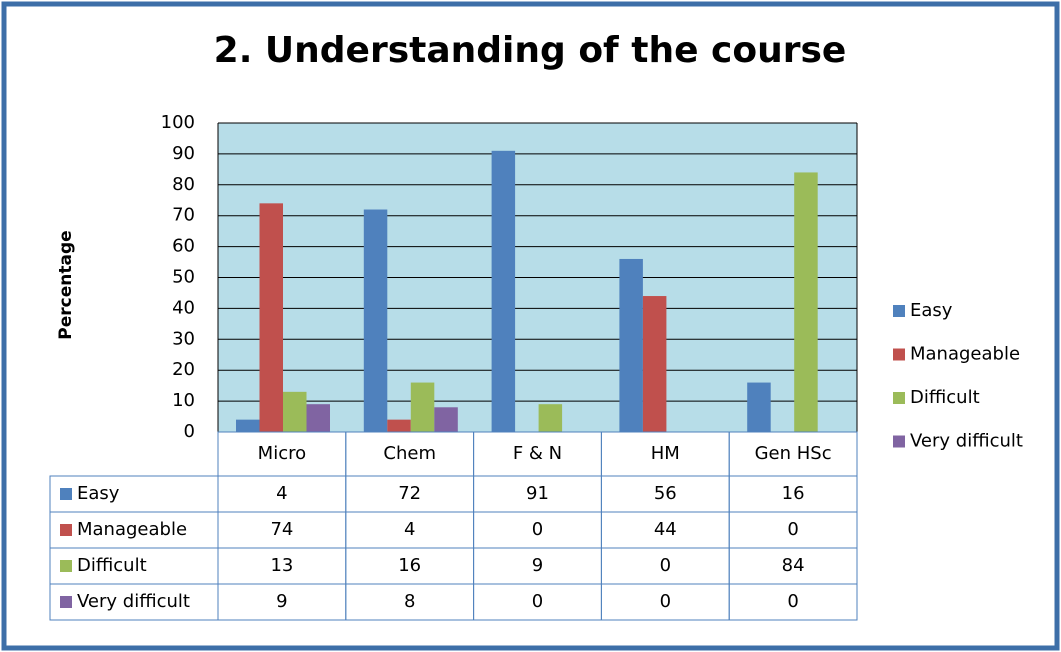 This screenshot has width=1061, height=652. Describe the element at coordinates (183, 369) in the screenshot. I see `y-tick-label: 20` at that location.